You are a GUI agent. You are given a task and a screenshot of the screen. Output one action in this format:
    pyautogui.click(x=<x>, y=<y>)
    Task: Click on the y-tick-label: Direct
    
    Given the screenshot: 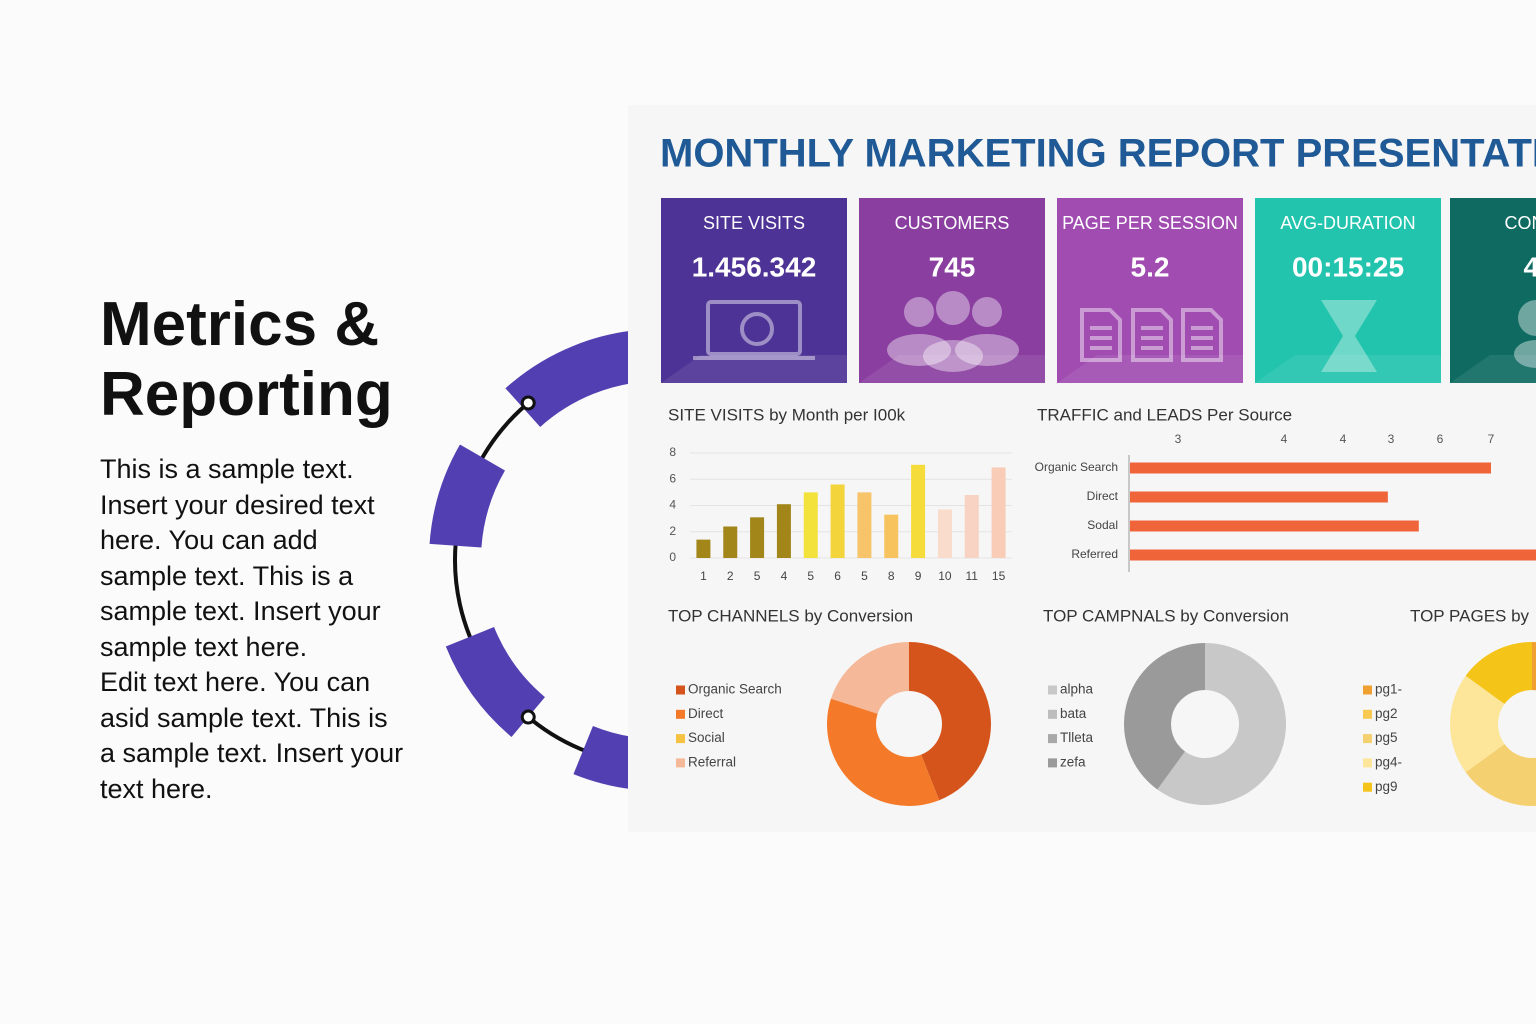 What is the action you would take?
    pyautogui.click(x=1103, y=496)
    